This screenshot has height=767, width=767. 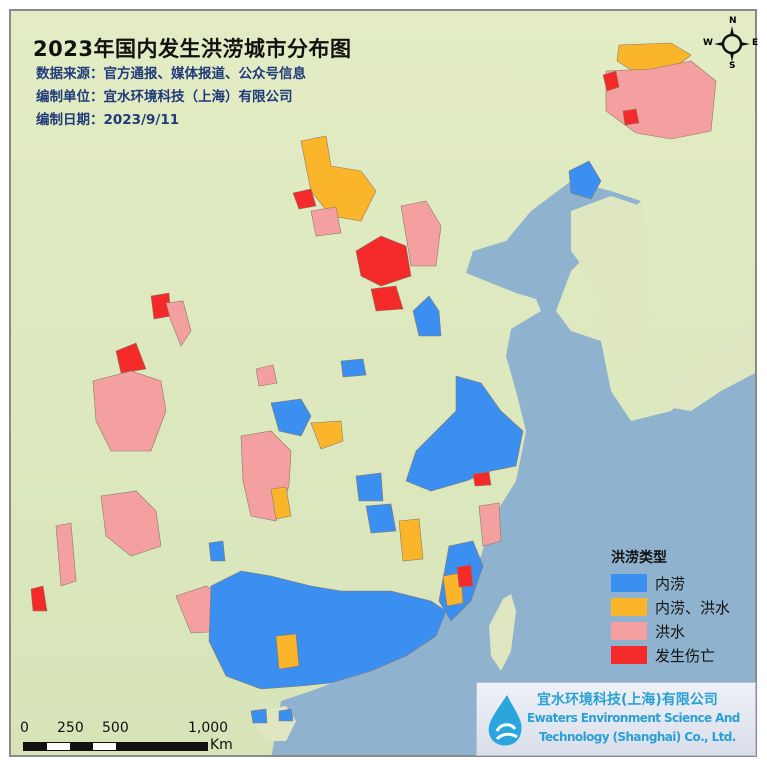 I want to click on water-drop-icon, so click(x=505, y=720).